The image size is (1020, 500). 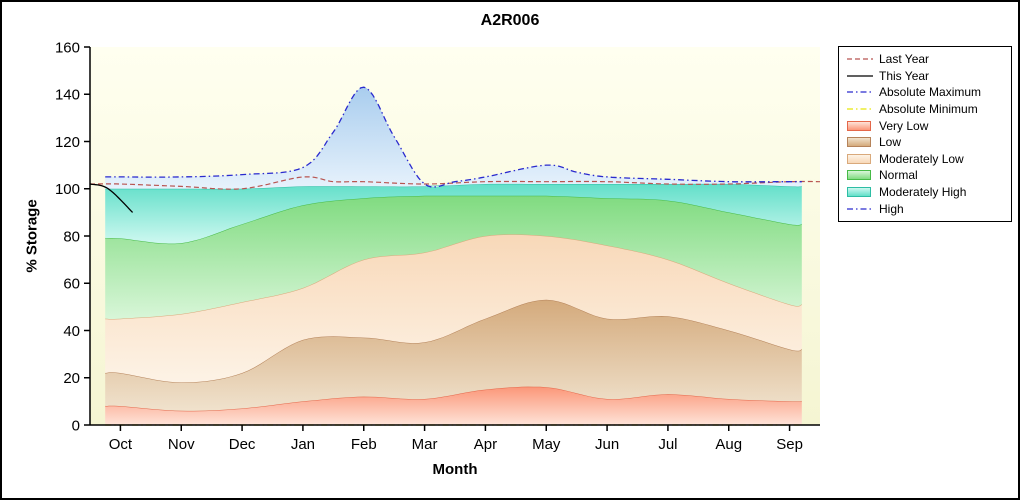 What do you see at coordinates (904, 59) in the screenshot?
I see `legend-label: Last Year` at bounding box center [904, 59].